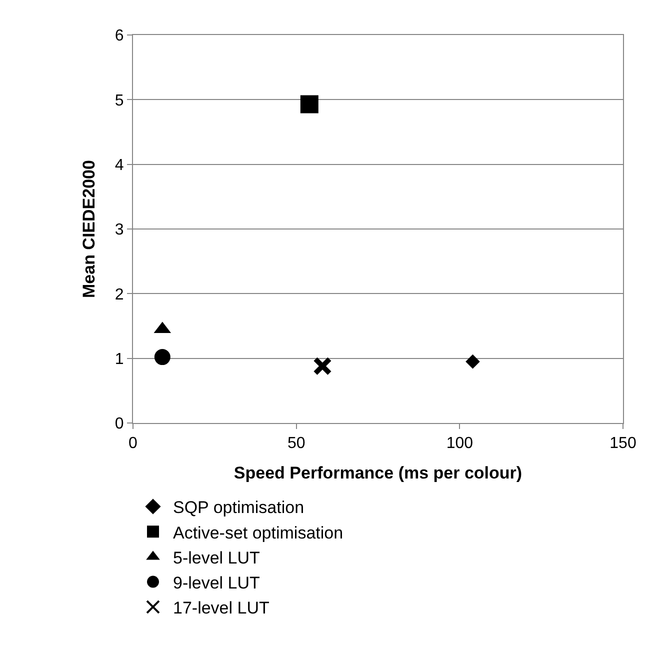 This screenshot has height=668, width=661. What do you see at coordinates (221, 608) in the screenshot?
I see `legend-label: 17-level LUT` at bounding box center [221, 608].